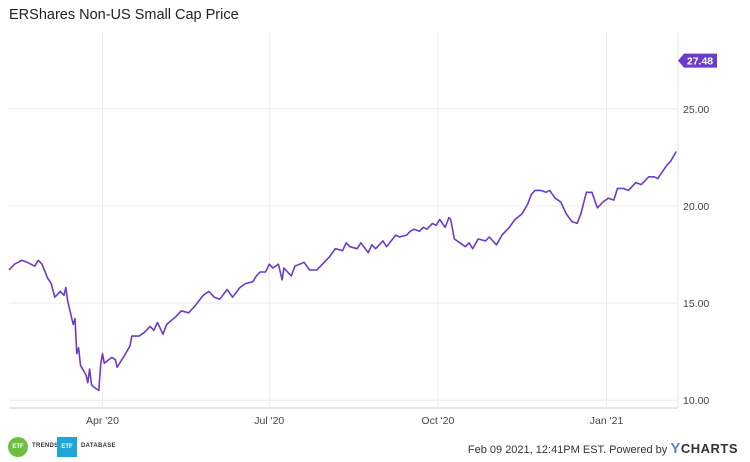 The width and height of the screenshot is (750, 462). Describe the element at coordinates (696, 207) in the screenshot. I see `y-tick-label: 20.00` at that location.